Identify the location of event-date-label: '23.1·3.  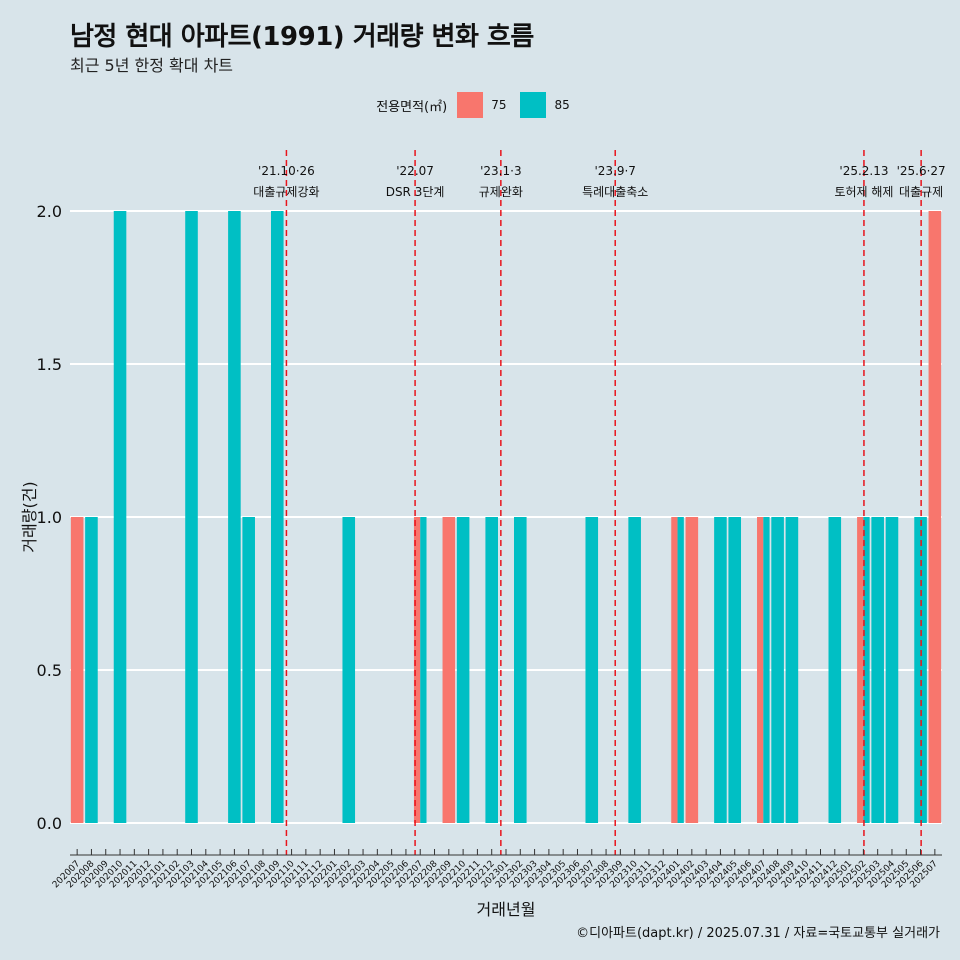
(500, 171).